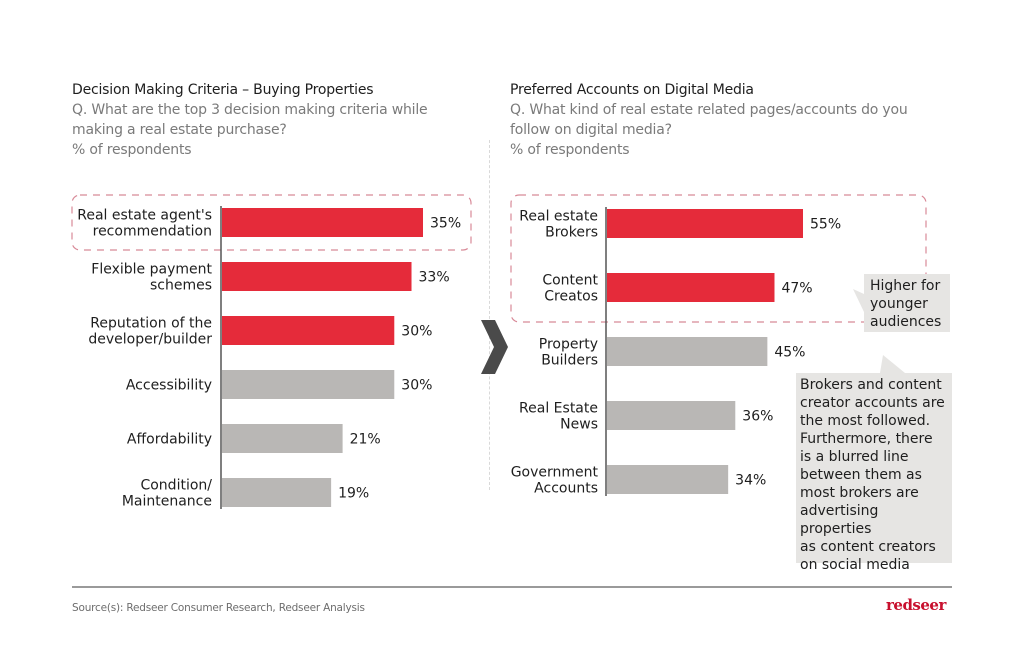 Image resolution: width=1024 pixels, height=670 pixels. What do you see at coordinates (906, 322) in the screenshot?
I see `callout-younger-line: audiences` at bounding box center [906, 322].